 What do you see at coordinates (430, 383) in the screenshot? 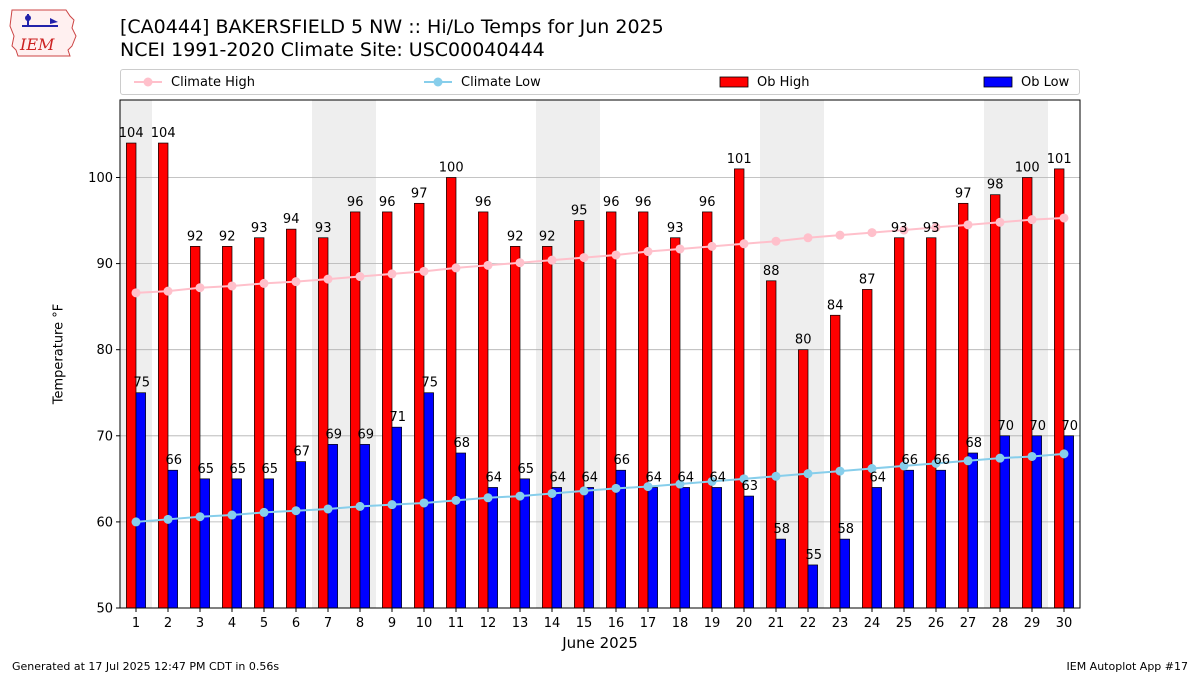
I see `ob-low-label-10: 75` at bounding box center [430, 383].